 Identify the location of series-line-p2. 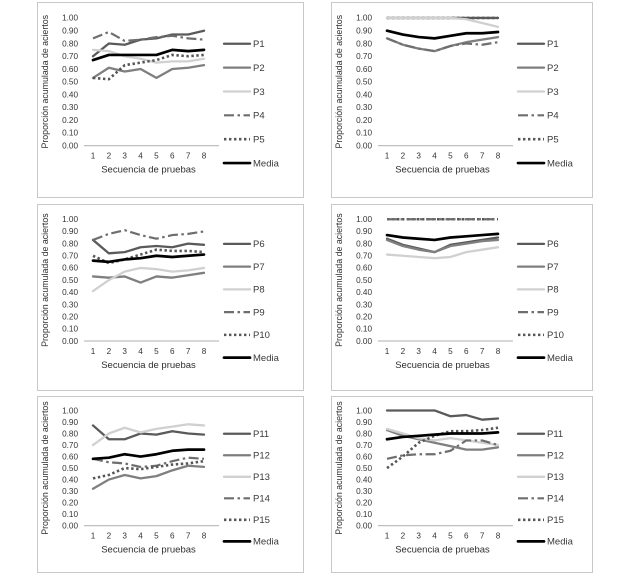
(148, 72).